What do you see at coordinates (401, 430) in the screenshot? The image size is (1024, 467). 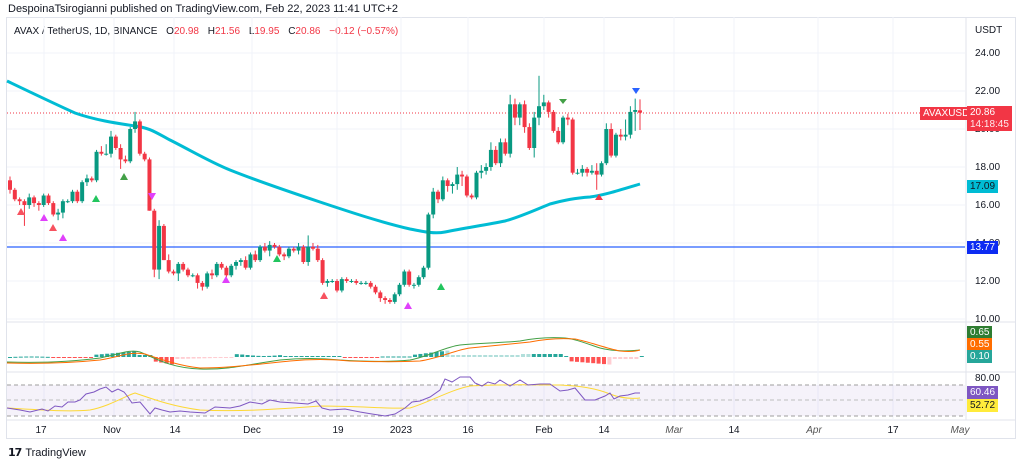 I see `time-axis-label: 2023` at bounding box center [401, 430].